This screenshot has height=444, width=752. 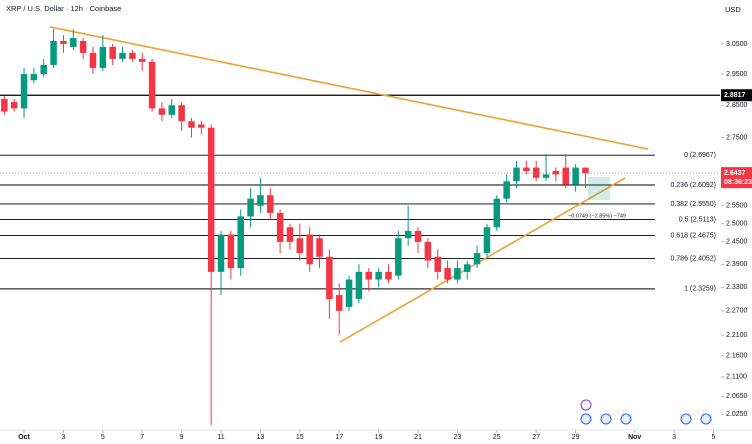 What do you see at coordinates (458, 437) in the screenshot?
I see `x-tick-label: 23` at bounding box center [458, 437].